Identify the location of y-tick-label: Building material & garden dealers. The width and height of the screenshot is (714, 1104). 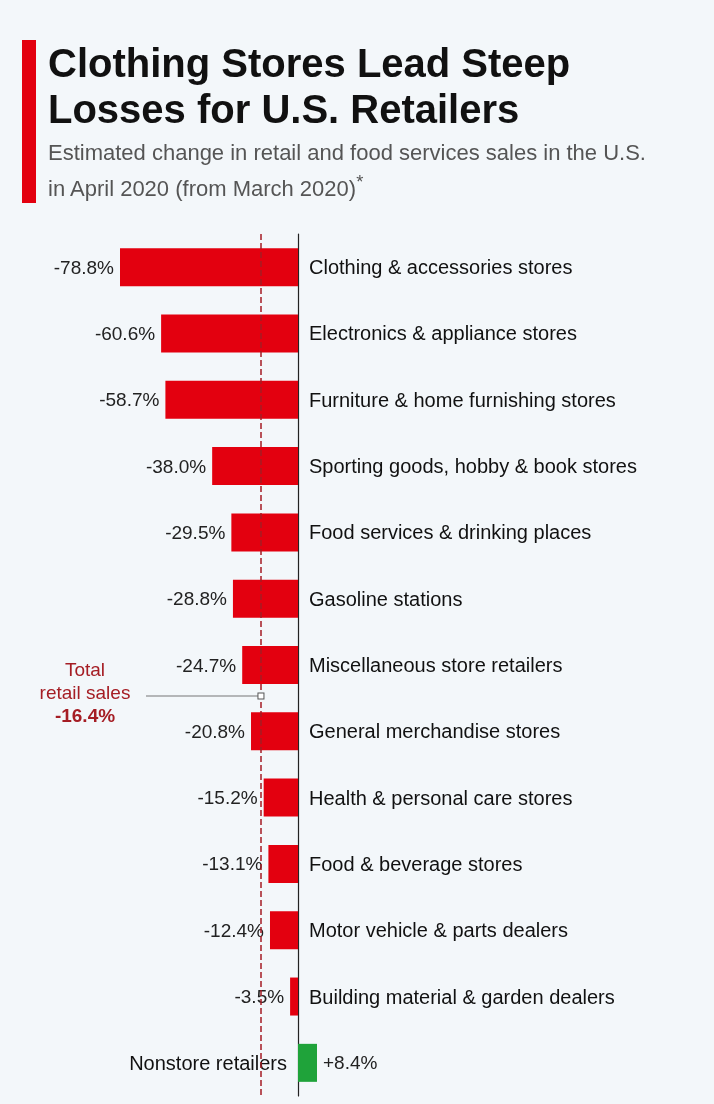
(462, 996).